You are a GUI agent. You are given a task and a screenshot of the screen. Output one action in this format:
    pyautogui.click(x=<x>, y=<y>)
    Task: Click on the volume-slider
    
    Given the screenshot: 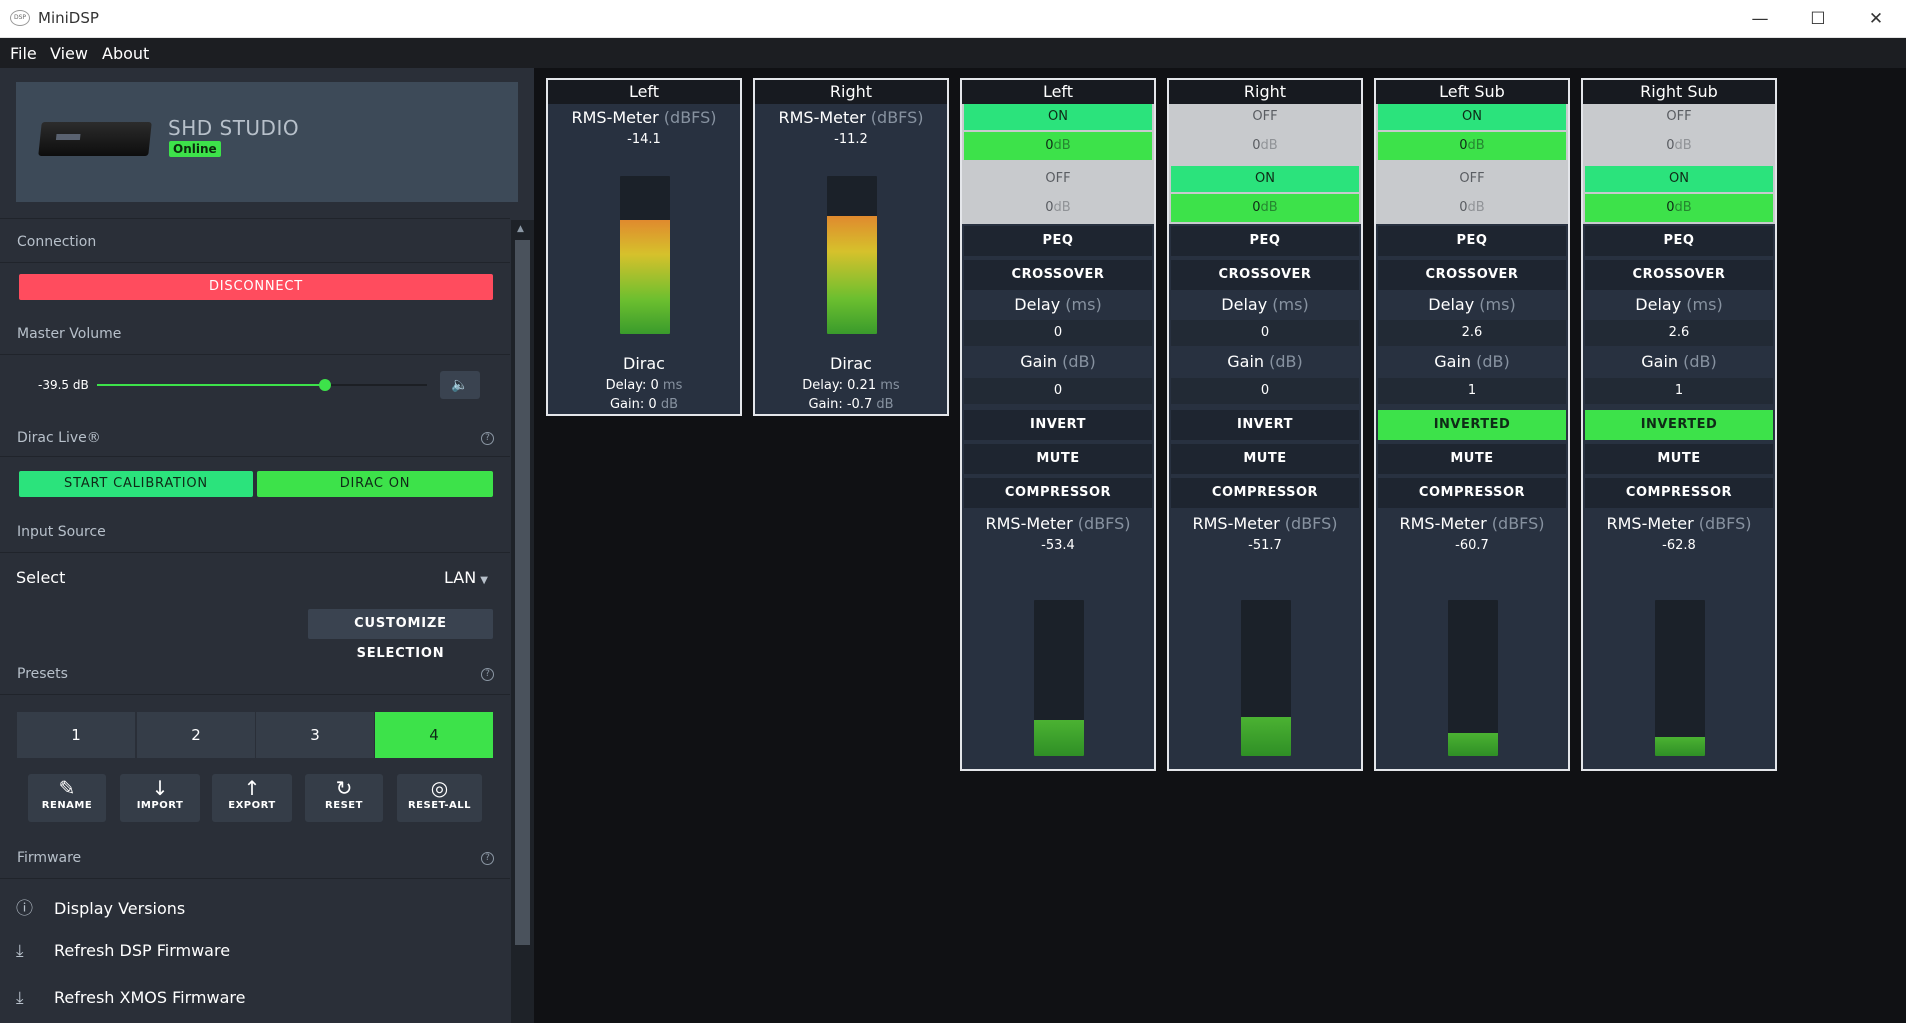 What is the action you would take?
    pyautogui.click(x=262, y=385)
    